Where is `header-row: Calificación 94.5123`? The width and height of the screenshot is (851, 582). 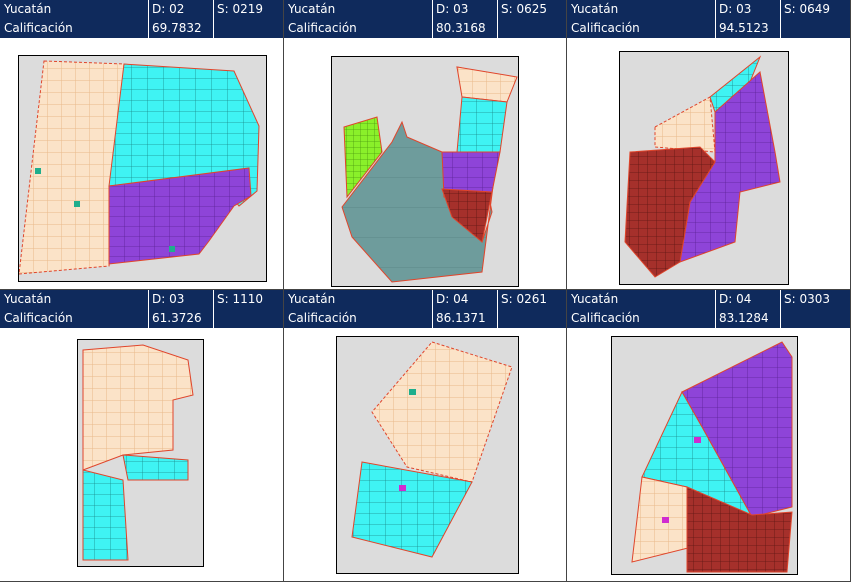
header-row: Calificación 94.5123 is located at coordinates (708, 29).